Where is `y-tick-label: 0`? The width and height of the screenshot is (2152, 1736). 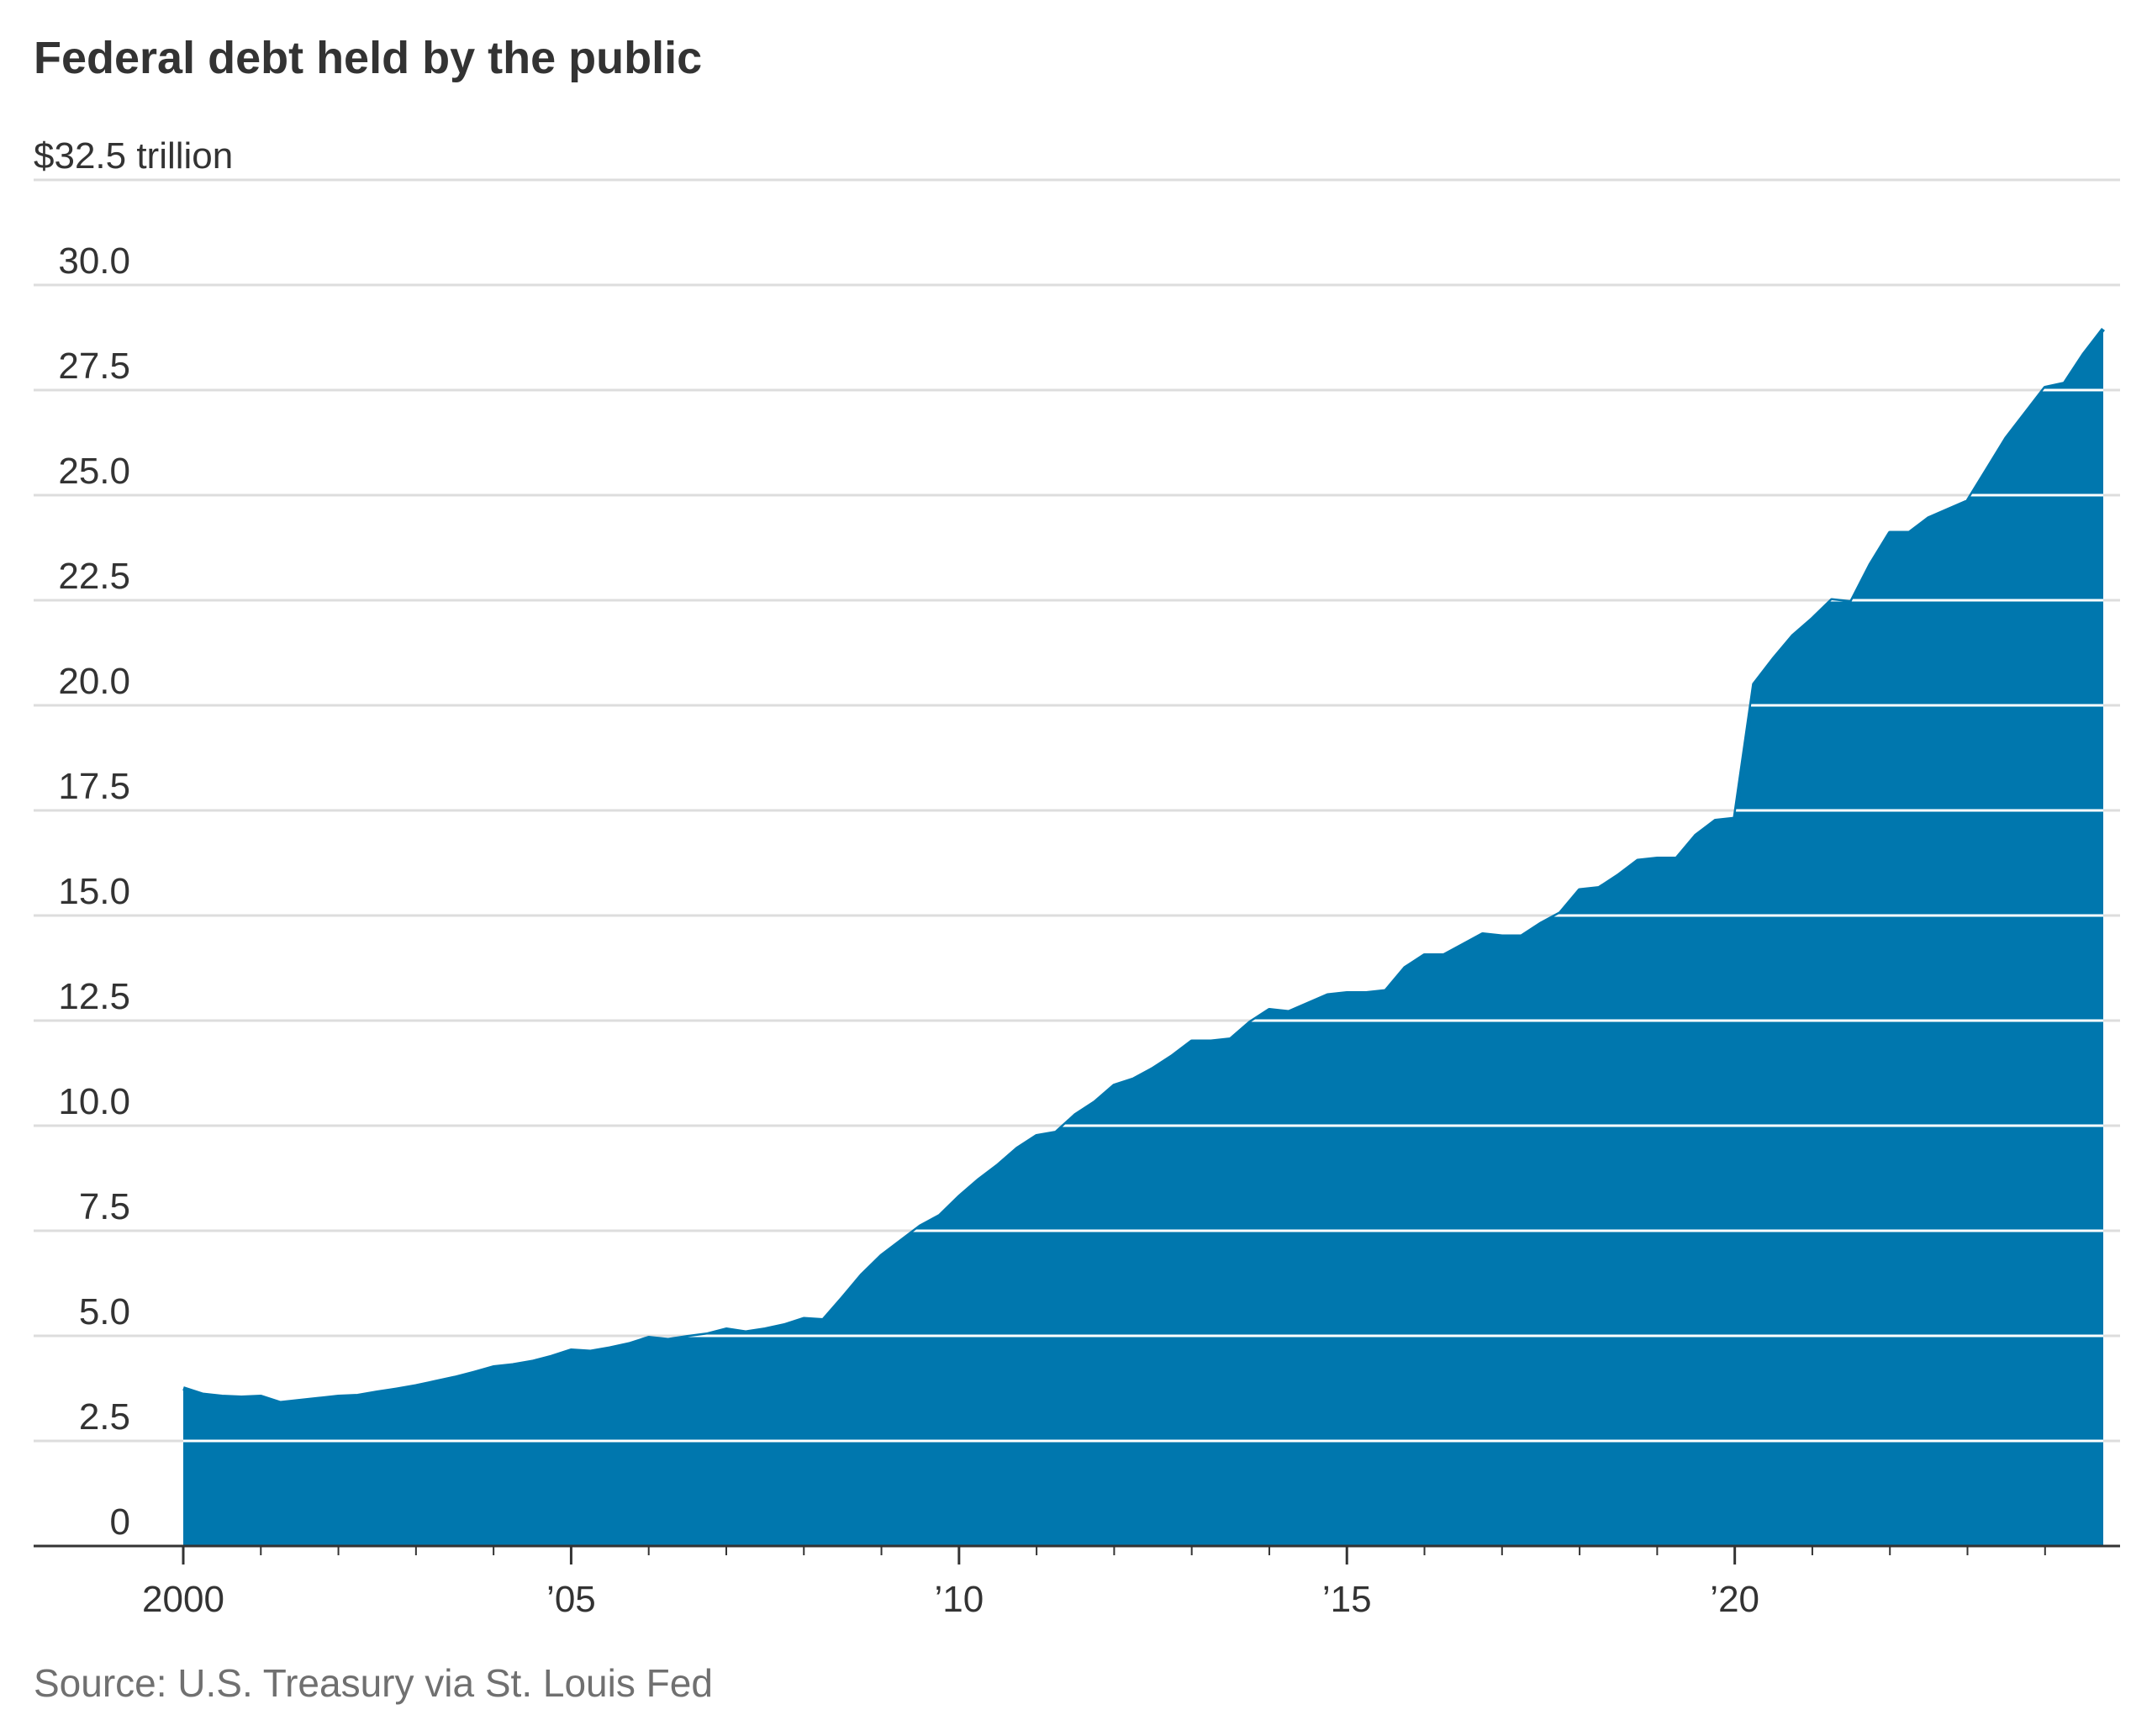 y-tick-label: 0 is located at coordinates (120, 1522).